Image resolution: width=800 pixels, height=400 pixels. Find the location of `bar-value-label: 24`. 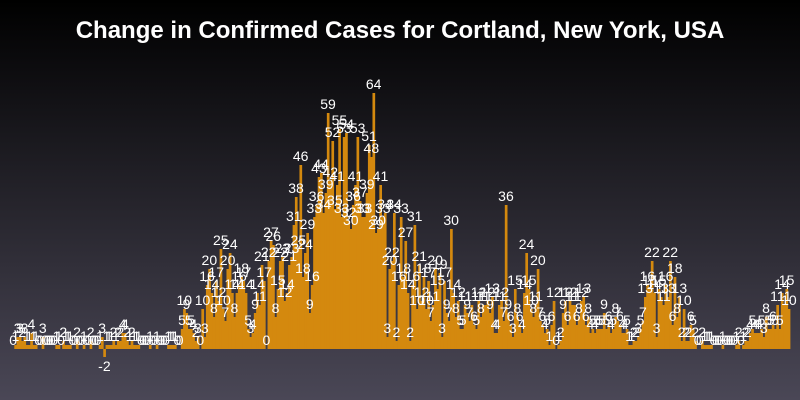

bar-value-label: 24 is located at coordinates (527, 244).